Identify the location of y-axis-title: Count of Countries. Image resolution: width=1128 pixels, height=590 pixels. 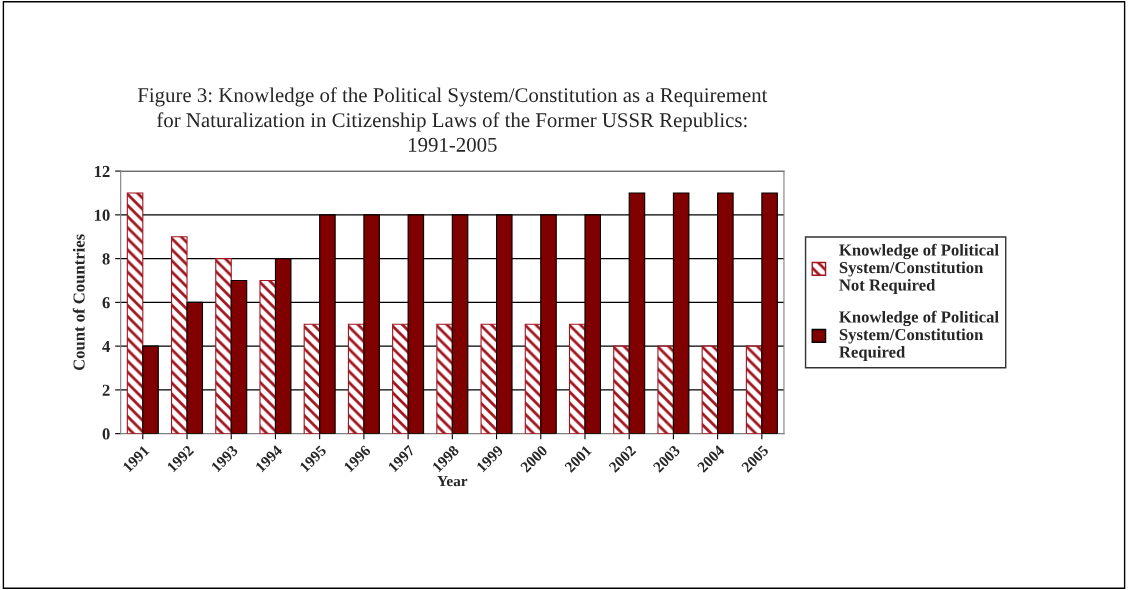
(78, 302).